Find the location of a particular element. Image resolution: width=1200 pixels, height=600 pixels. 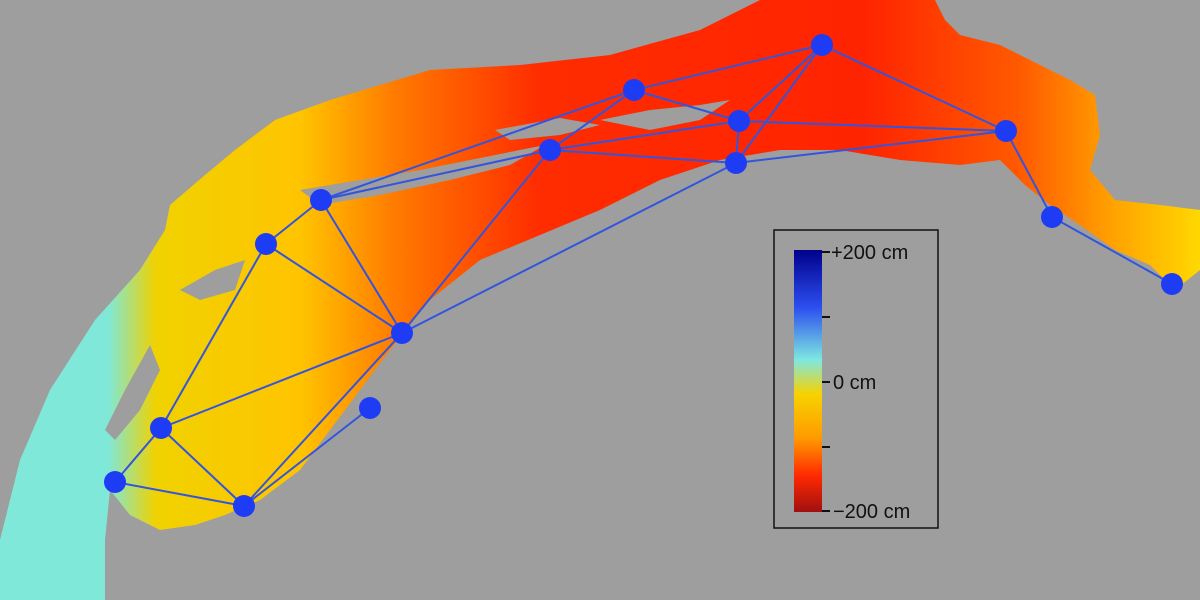

legend-min-label: −200 cm is located at coordinates (871, 512).